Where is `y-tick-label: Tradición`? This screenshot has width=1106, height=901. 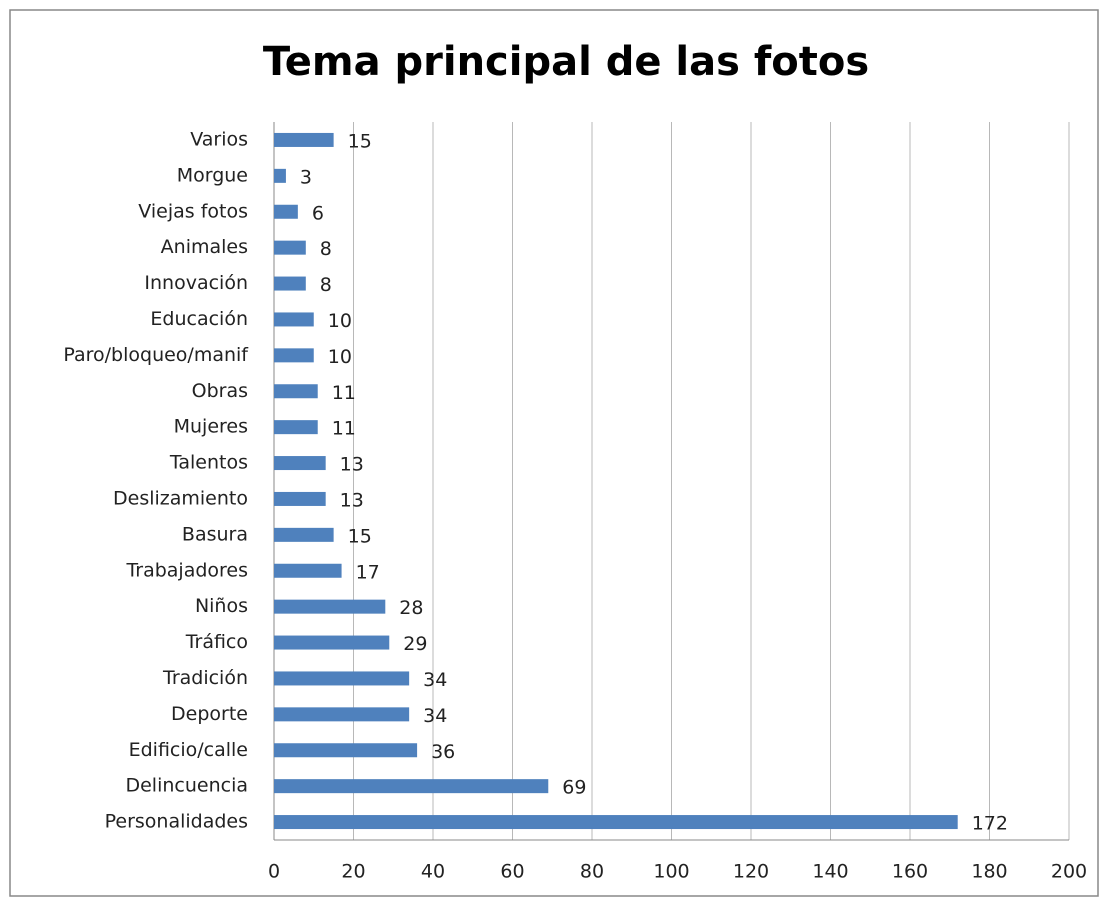 y-tick-label: Tradición is located at coordinates (205, 678).